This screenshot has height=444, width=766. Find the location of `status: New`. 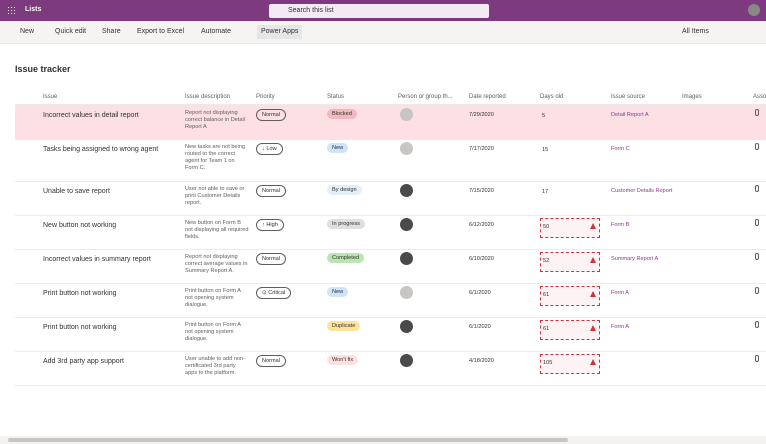

status: New is located at coordinates (338, 292).